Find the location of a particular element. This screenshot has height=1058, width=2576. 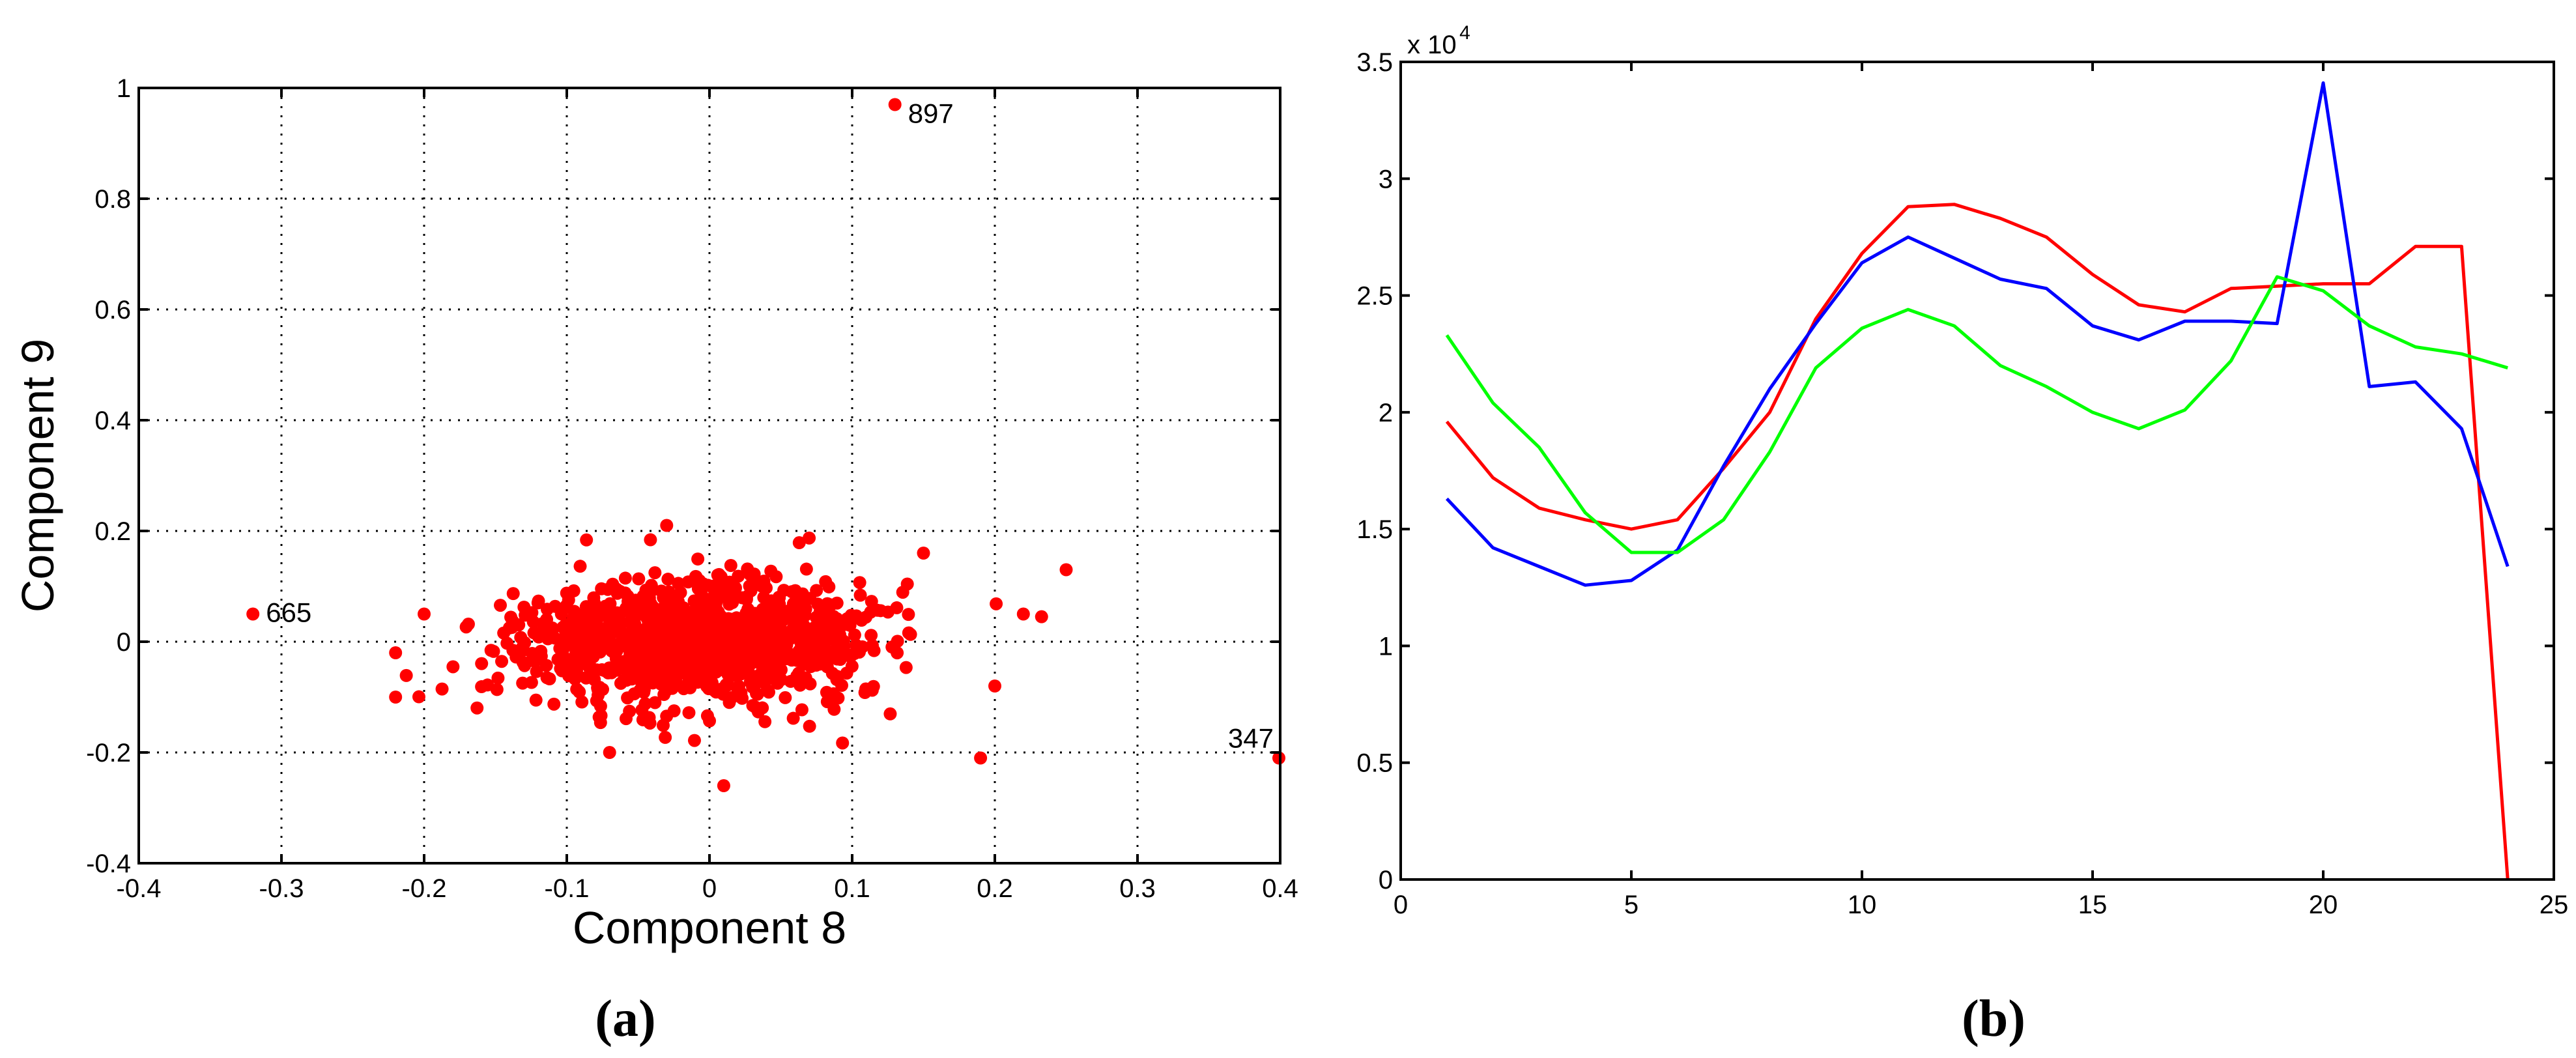

scatter-x-tick-label: 0 is located at coordinates (709, 888).